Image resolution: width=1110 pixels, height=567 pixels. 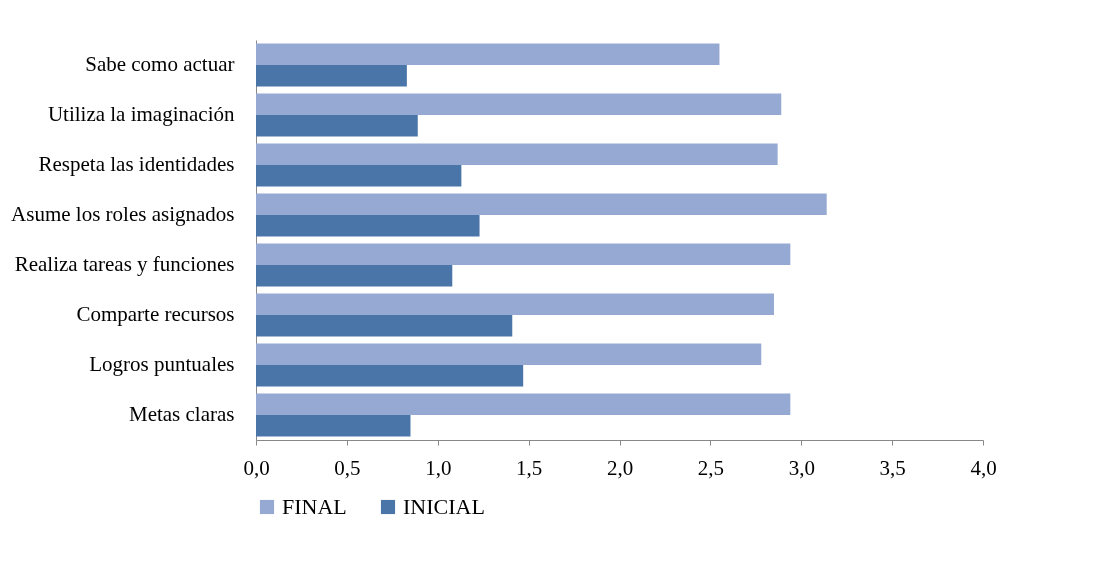 I want to click on y-tick-label: Comparte recursos, so click(x=155, y=314).